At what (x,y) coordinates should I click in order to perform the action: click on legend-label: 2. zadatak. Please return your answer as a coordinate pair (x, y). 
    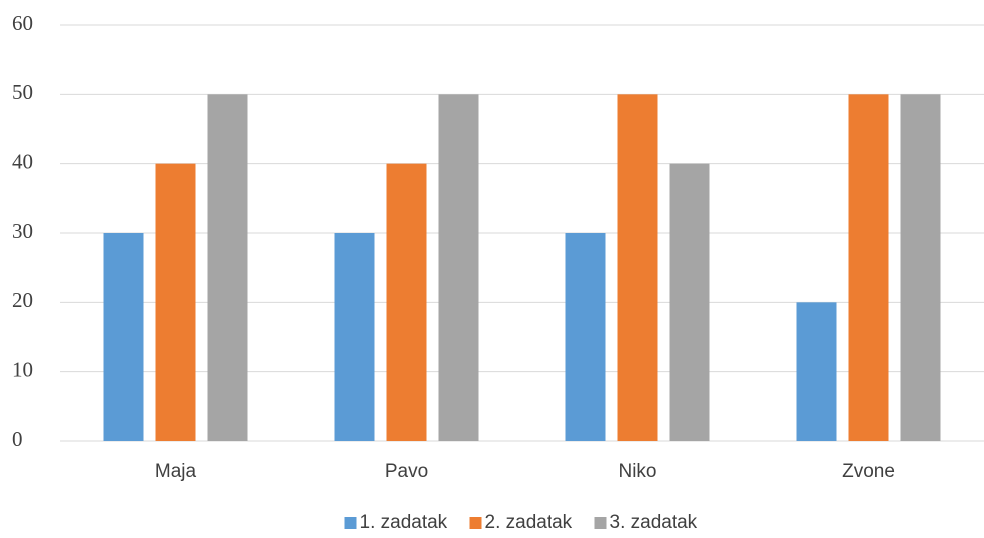
    Looking at the image, I should click on (529, 522).